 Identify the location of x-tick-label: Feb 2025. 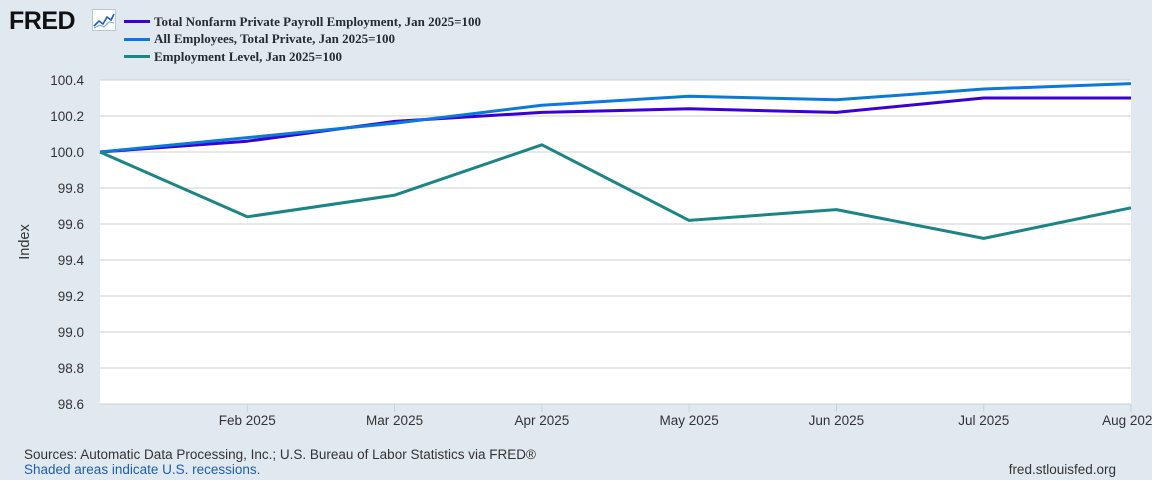
(247, 420).